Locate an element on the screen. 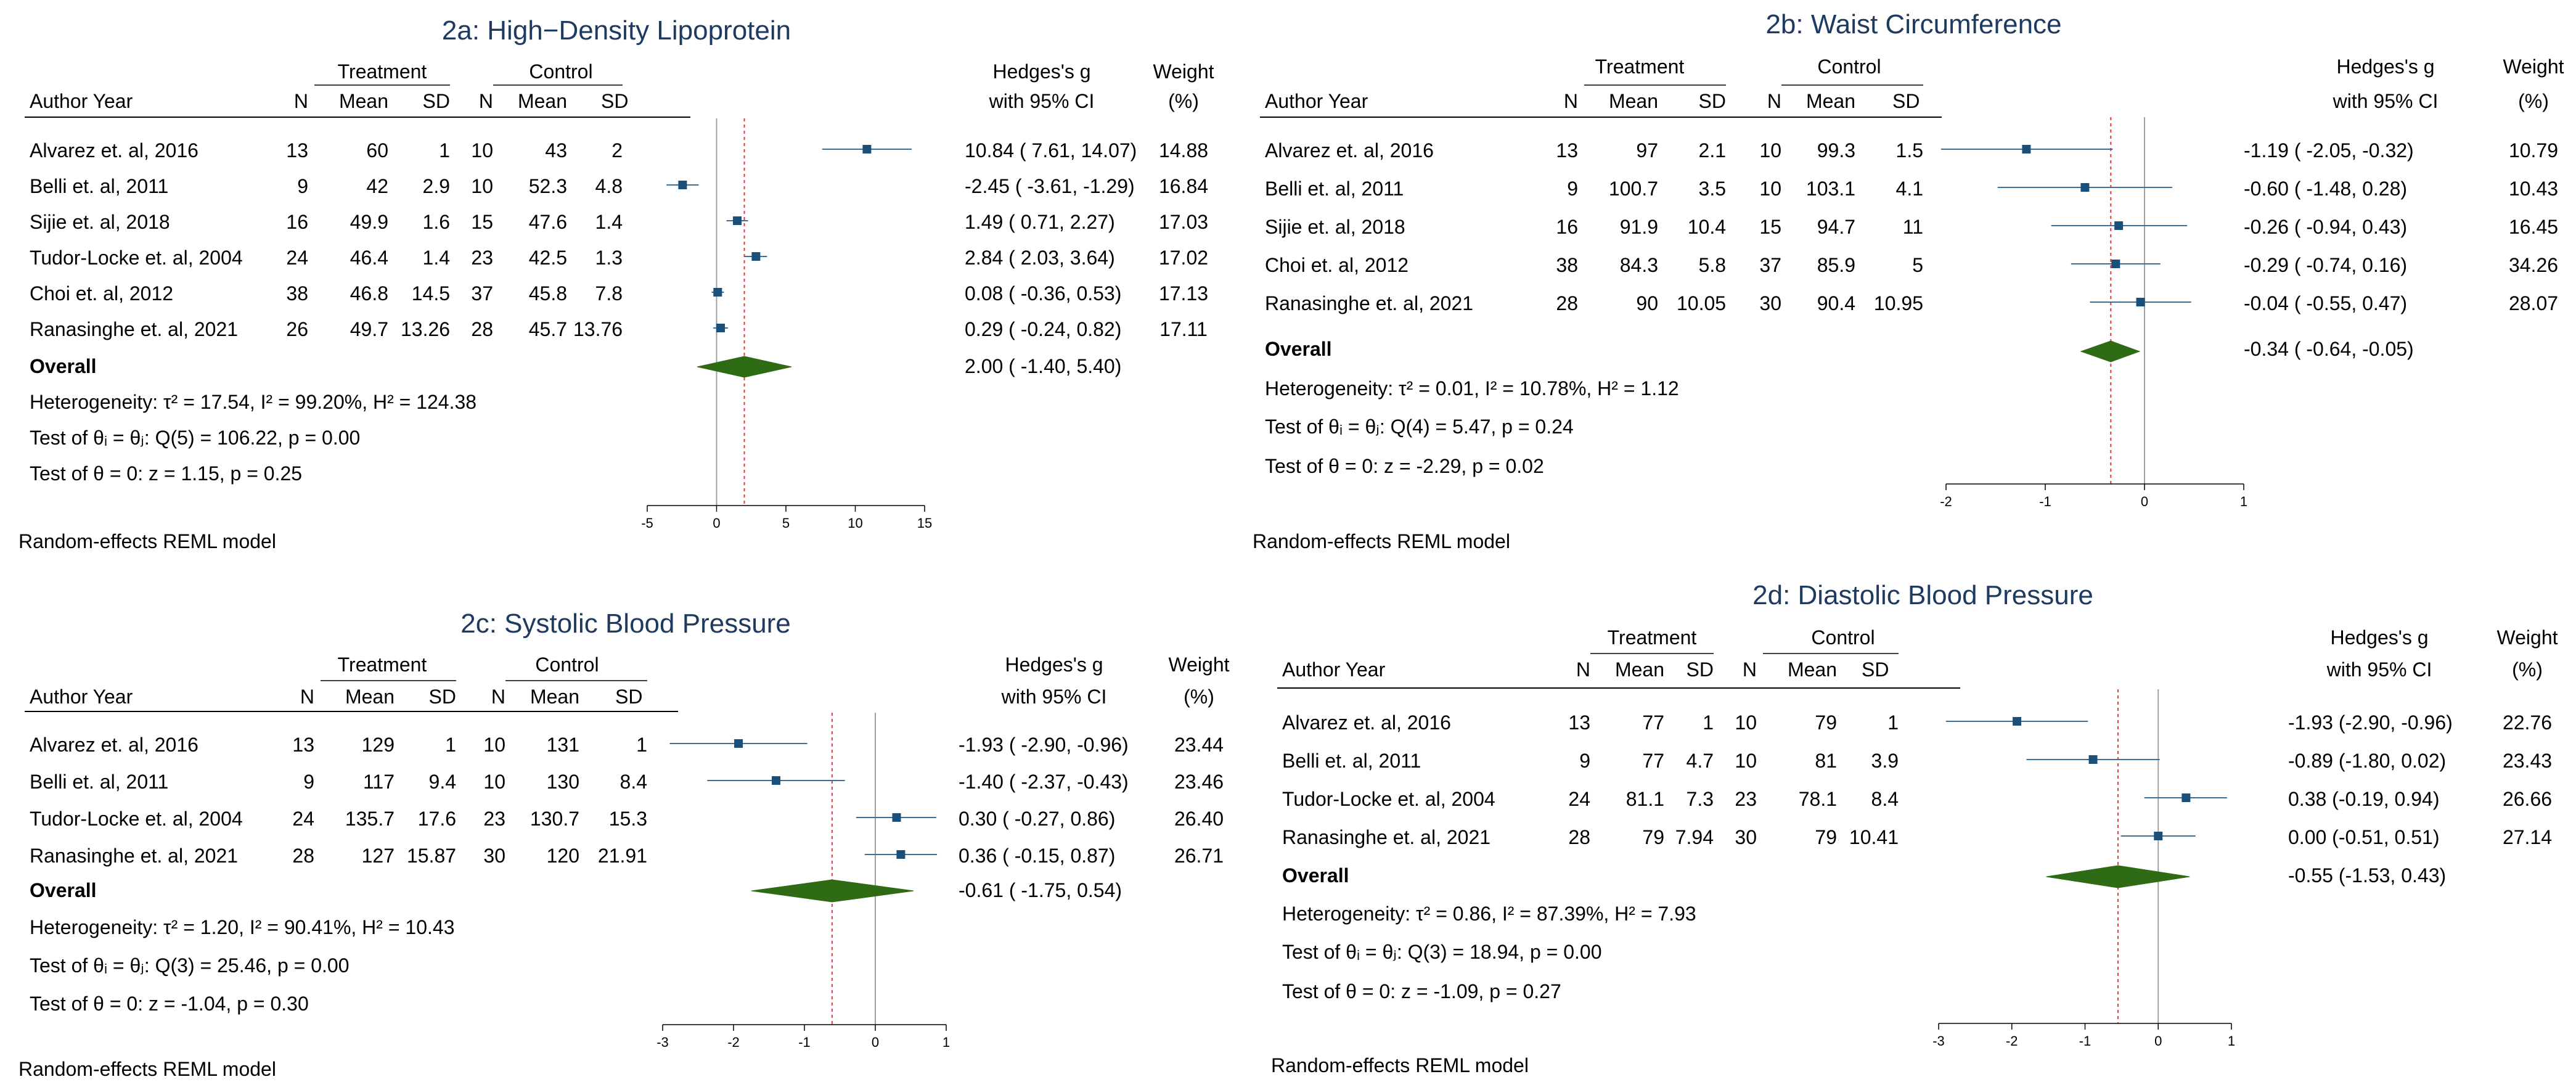 Image resolution: width=2576 pixels, height=1090 pixels. study-weight: 17.11 is located at coordinates (1183, 329).